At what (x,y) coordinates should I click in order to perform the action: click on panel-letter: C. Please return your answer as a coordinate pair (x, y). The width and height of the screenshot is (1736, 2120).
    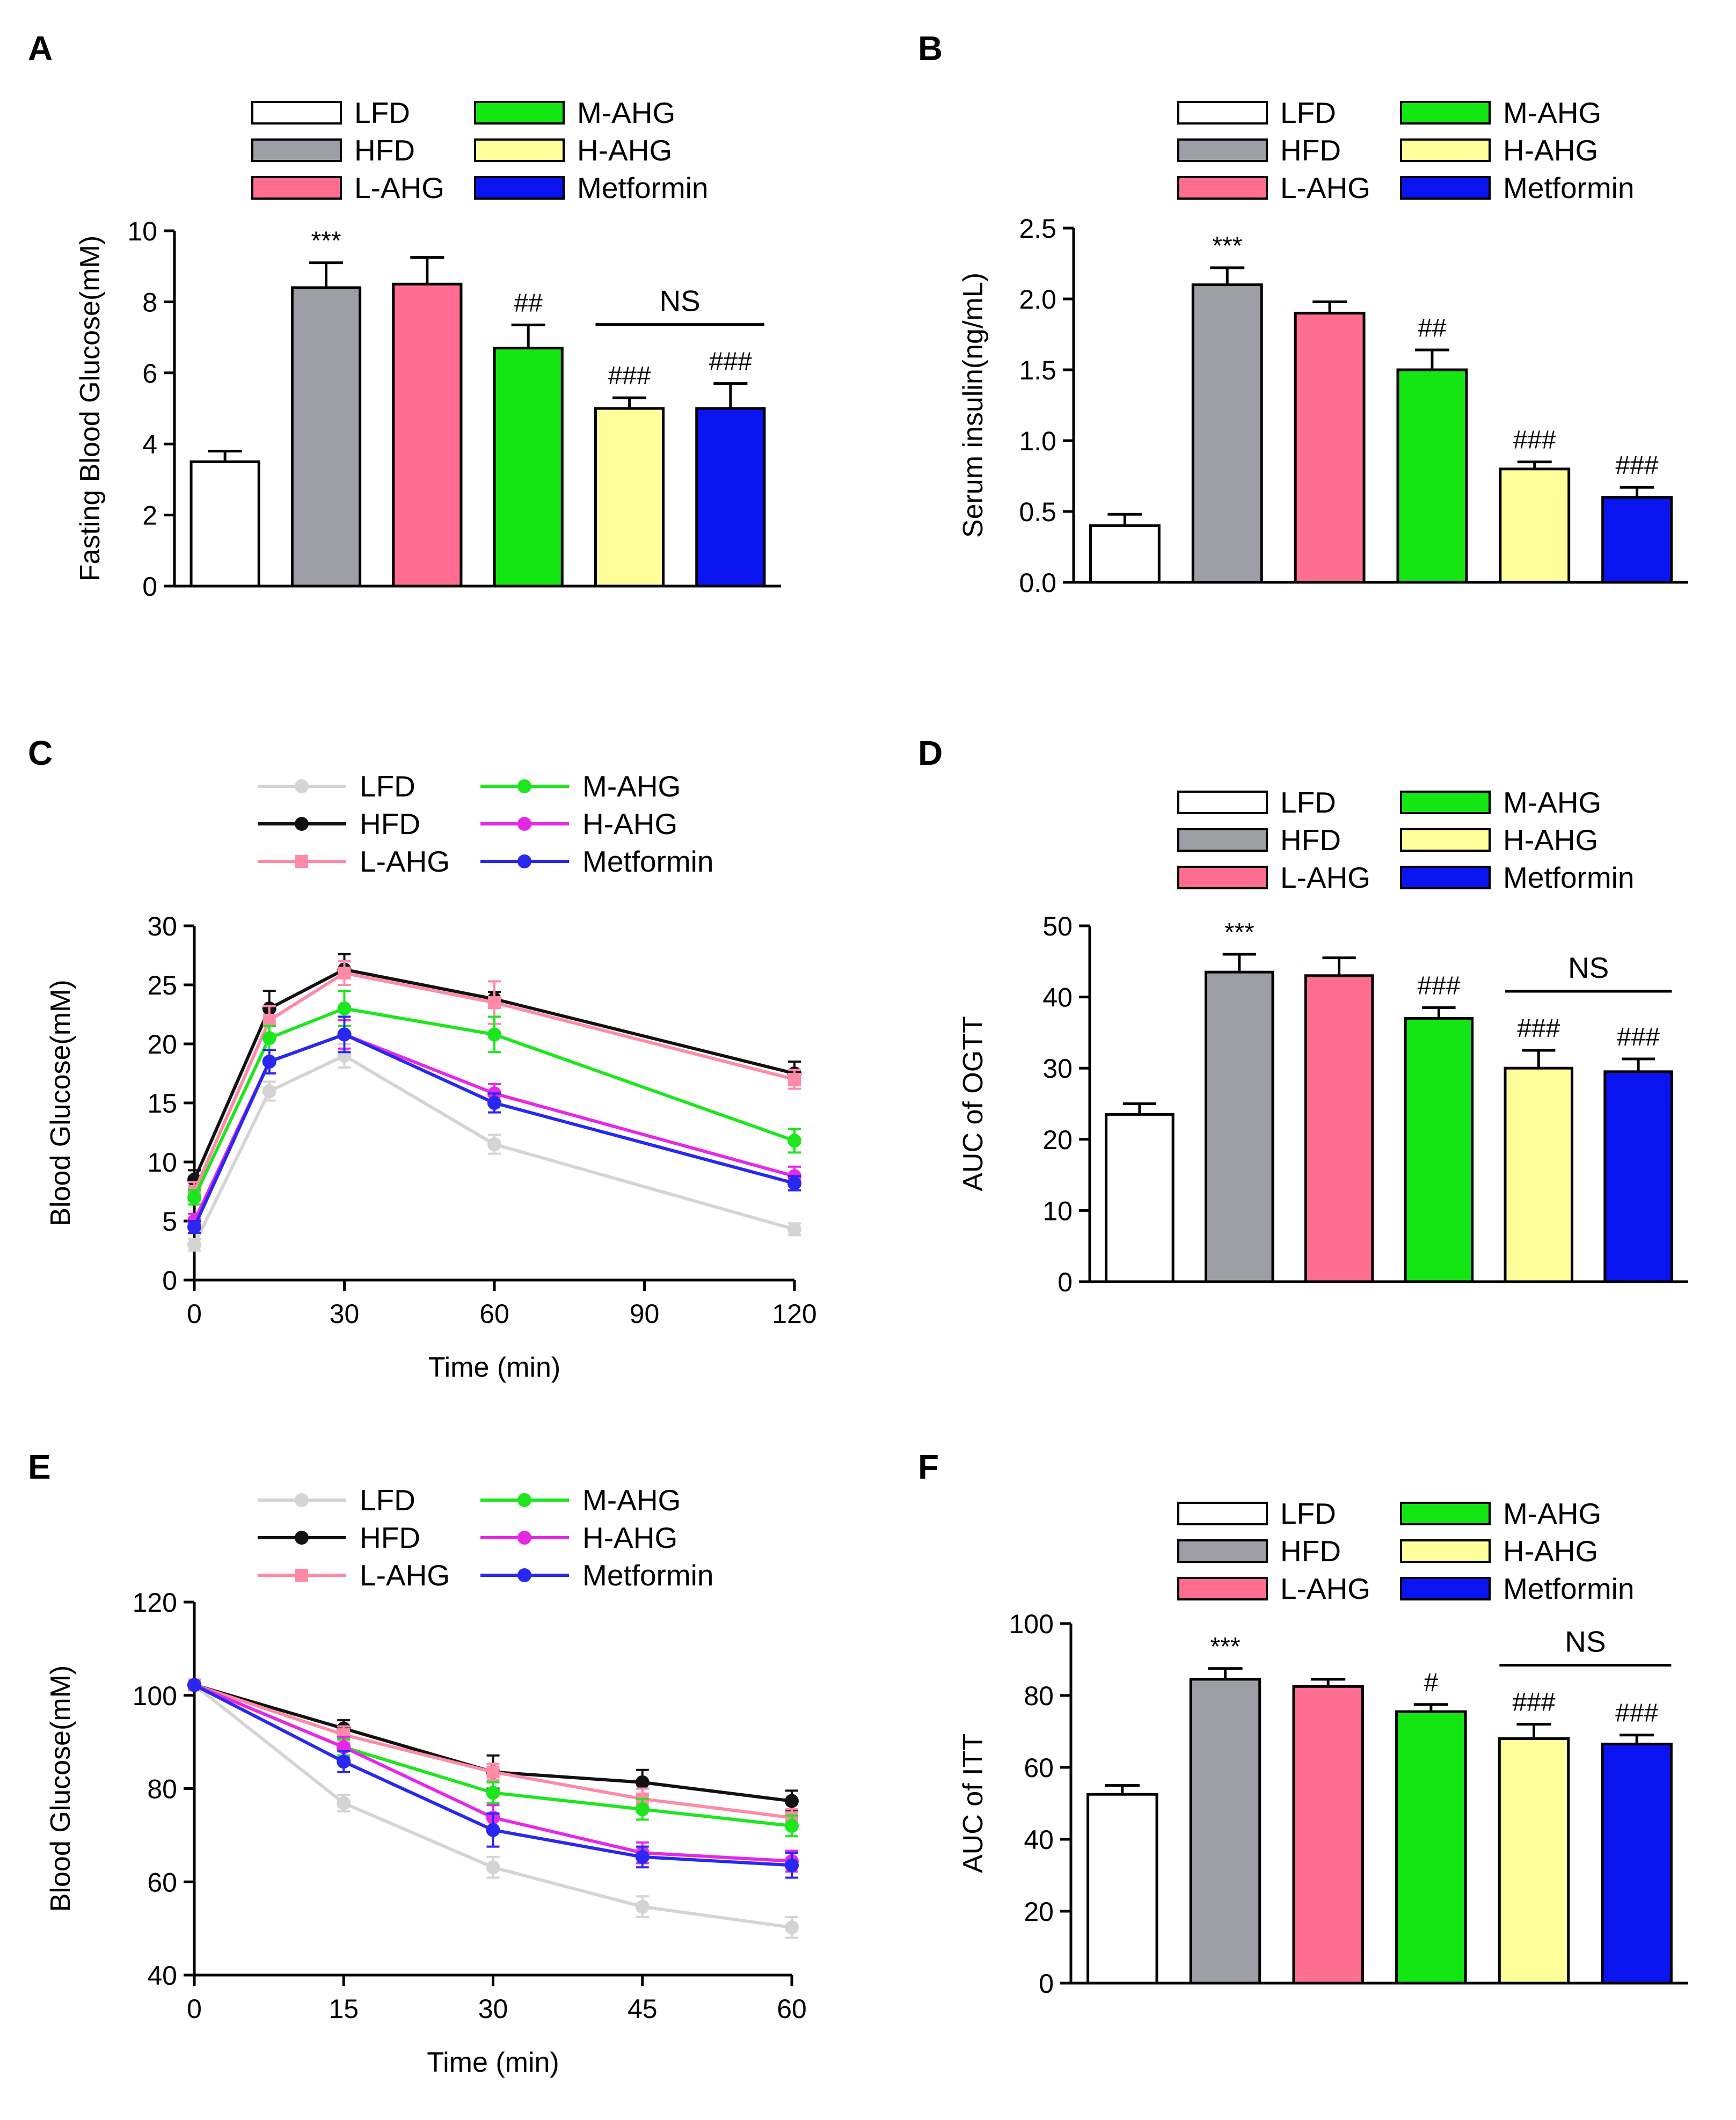
    Looking at the image, I should click on (40, 753).